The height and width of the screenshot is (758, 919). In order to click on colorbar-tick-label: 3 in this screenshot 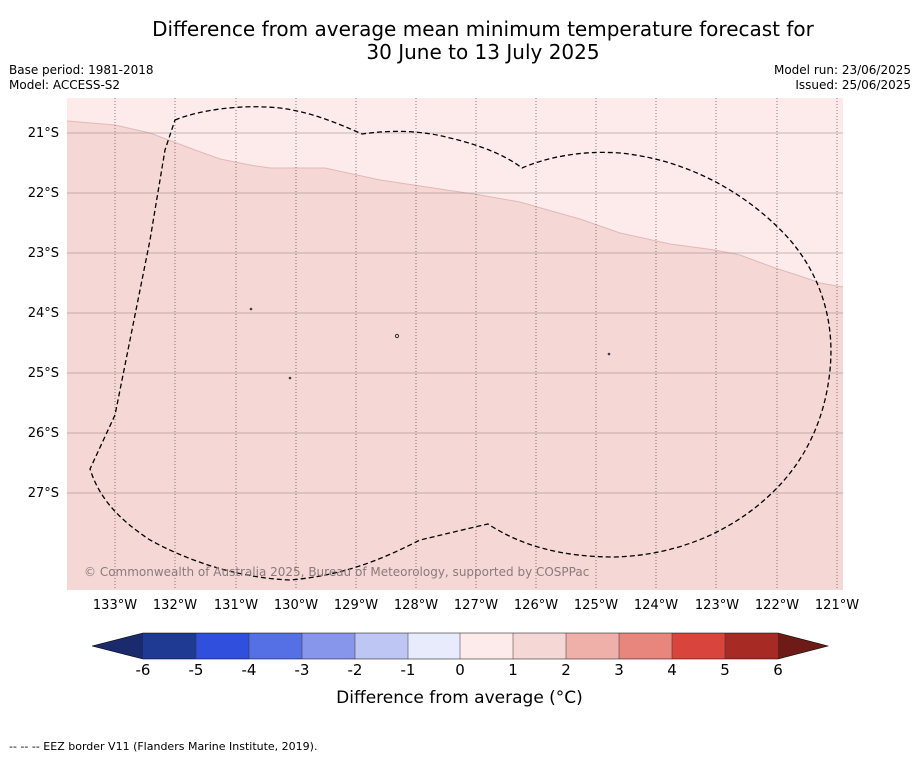, I will do `click(619, 670)`.